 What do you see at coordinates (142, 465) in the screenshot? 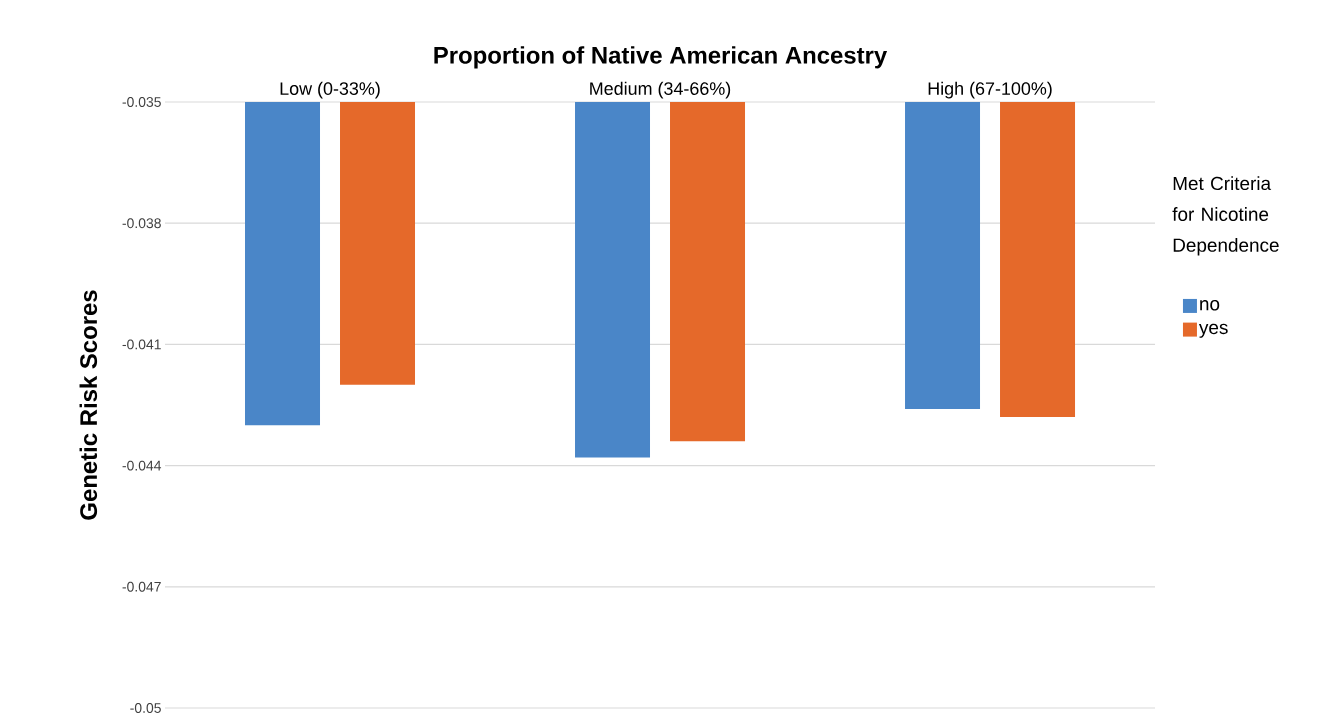
I see `y-tick-label: -0.044` at bounding box center [142, 465].